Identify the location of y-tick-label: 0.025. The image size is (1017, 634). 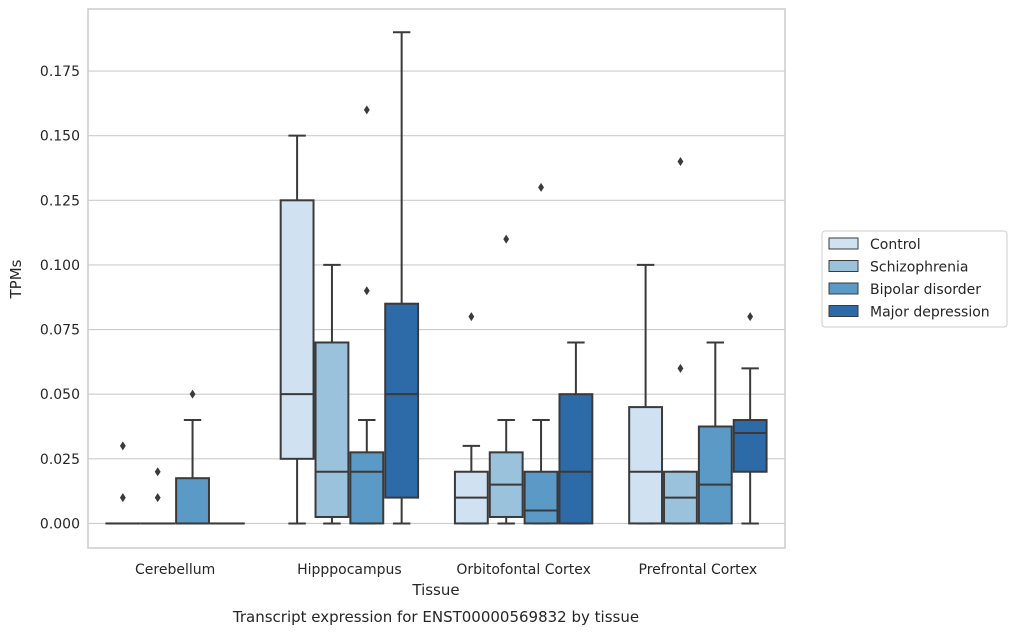
(60, 460).